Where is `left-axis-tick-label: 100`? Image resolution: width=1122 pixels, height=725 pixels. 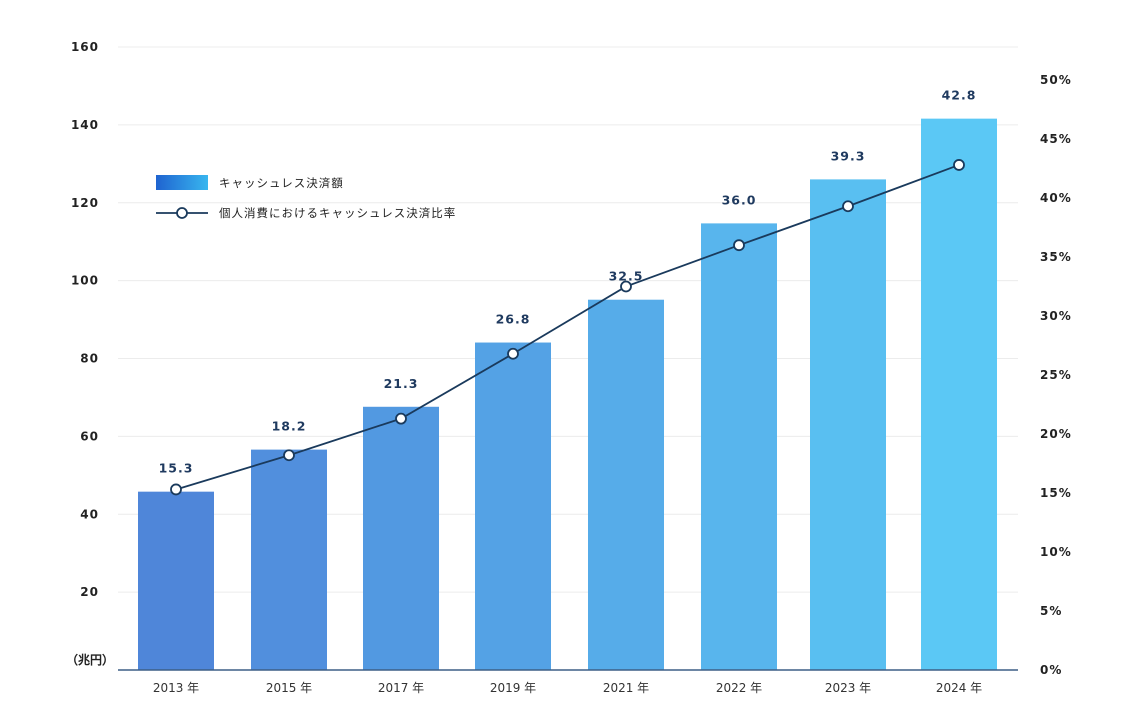
left-axis-tick-label: 100 is located at coordinates (85, 281).